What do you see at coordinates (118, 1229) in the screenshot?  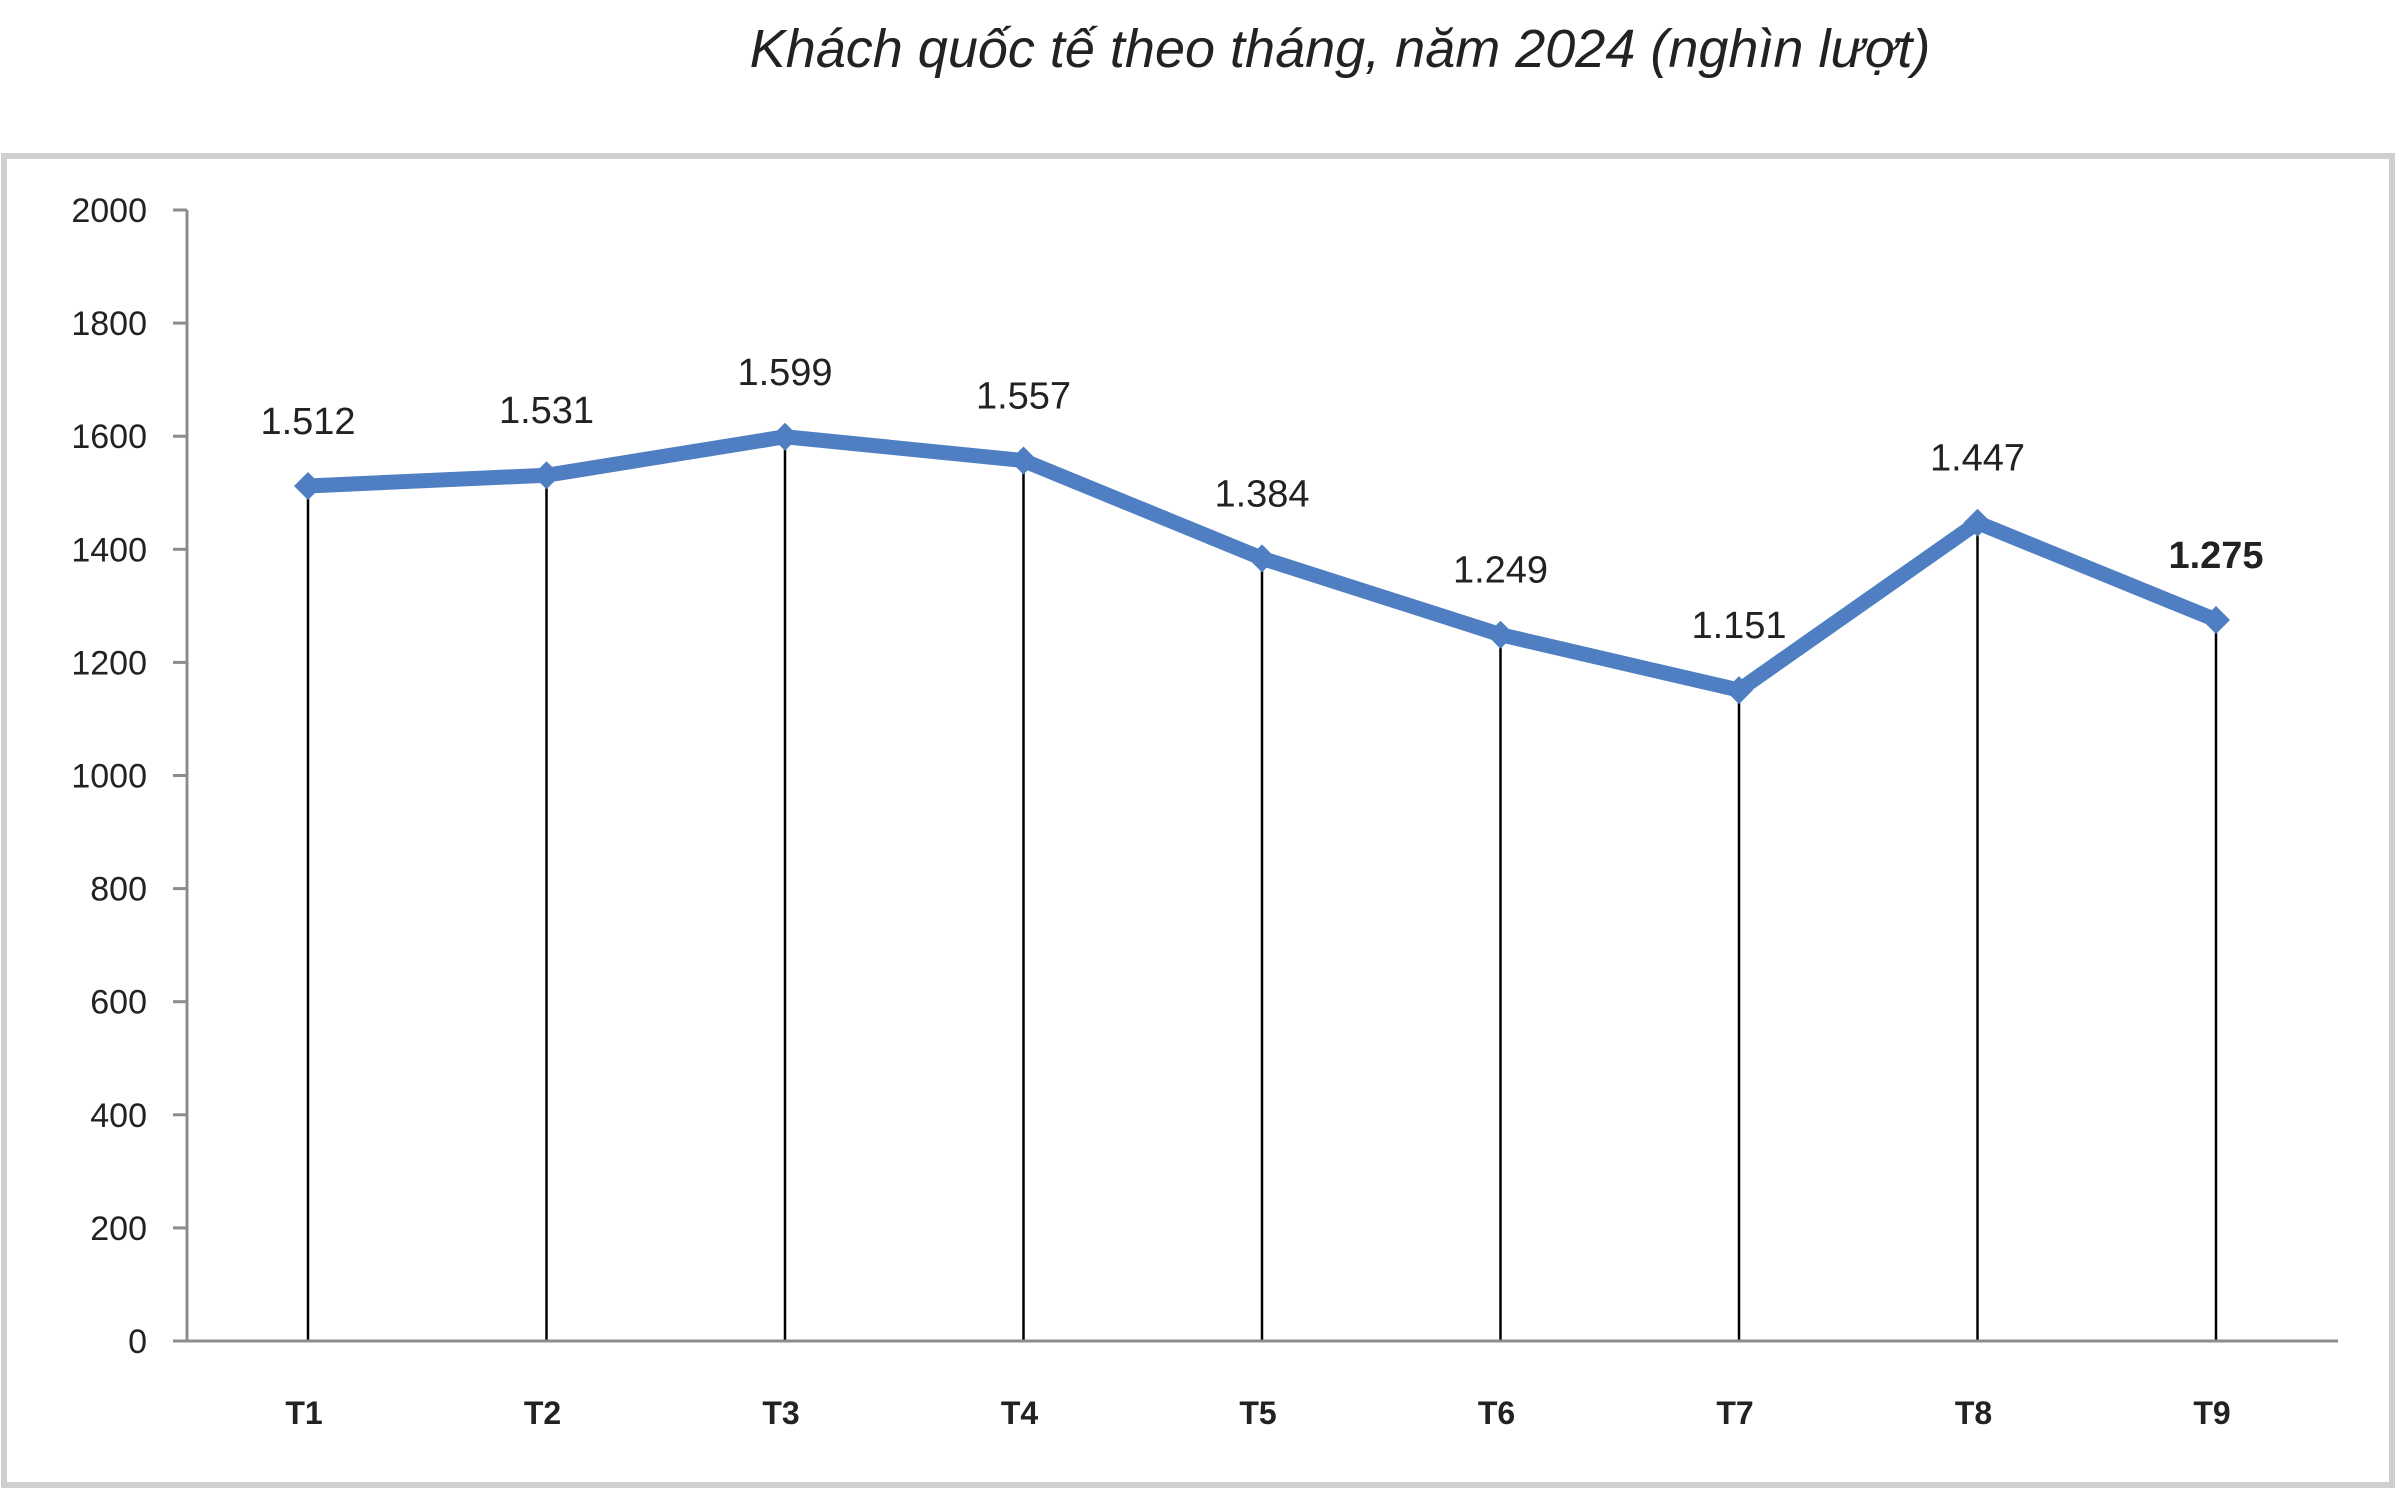 I see `y-tick-label: 200` at bounding box center [118, 1229].